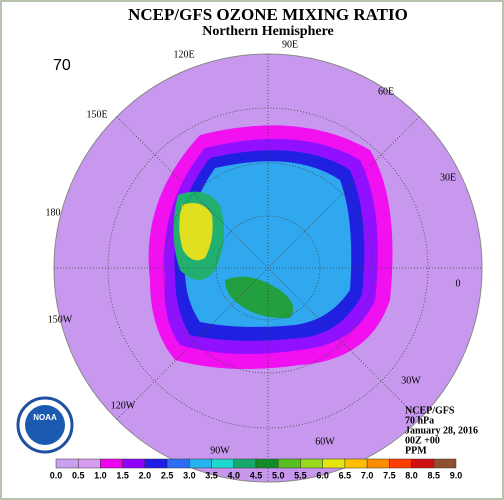 The height and width of the screenshot is (500, 504). What do you see at coordinates (322, 475) in the screenshot?
I see `colorbar-label: 6.0` at bounding box center [322, 475].